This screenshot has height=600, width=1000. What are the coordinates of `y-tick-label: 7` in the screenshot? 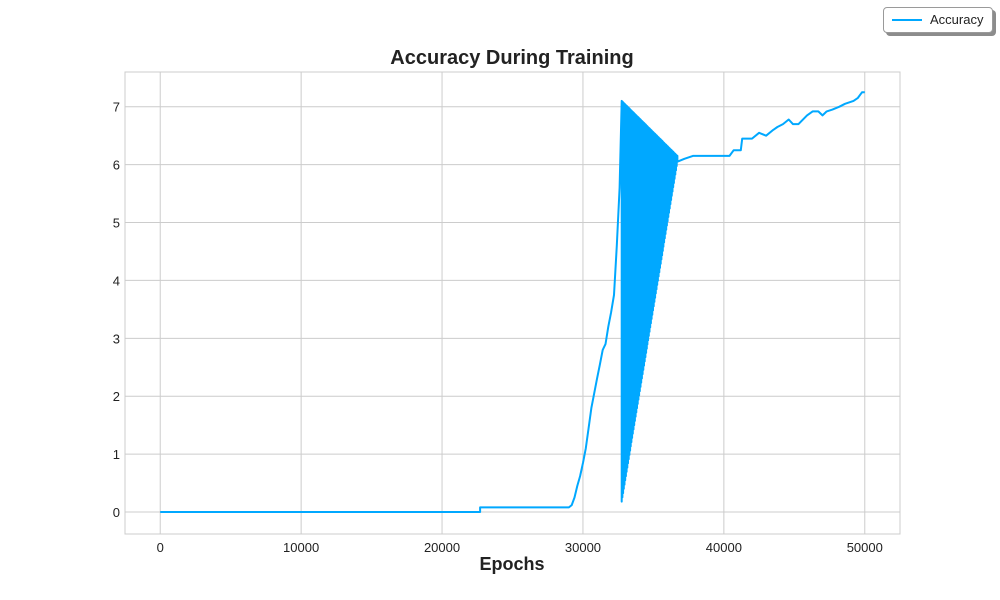 It's located at (116, 107).